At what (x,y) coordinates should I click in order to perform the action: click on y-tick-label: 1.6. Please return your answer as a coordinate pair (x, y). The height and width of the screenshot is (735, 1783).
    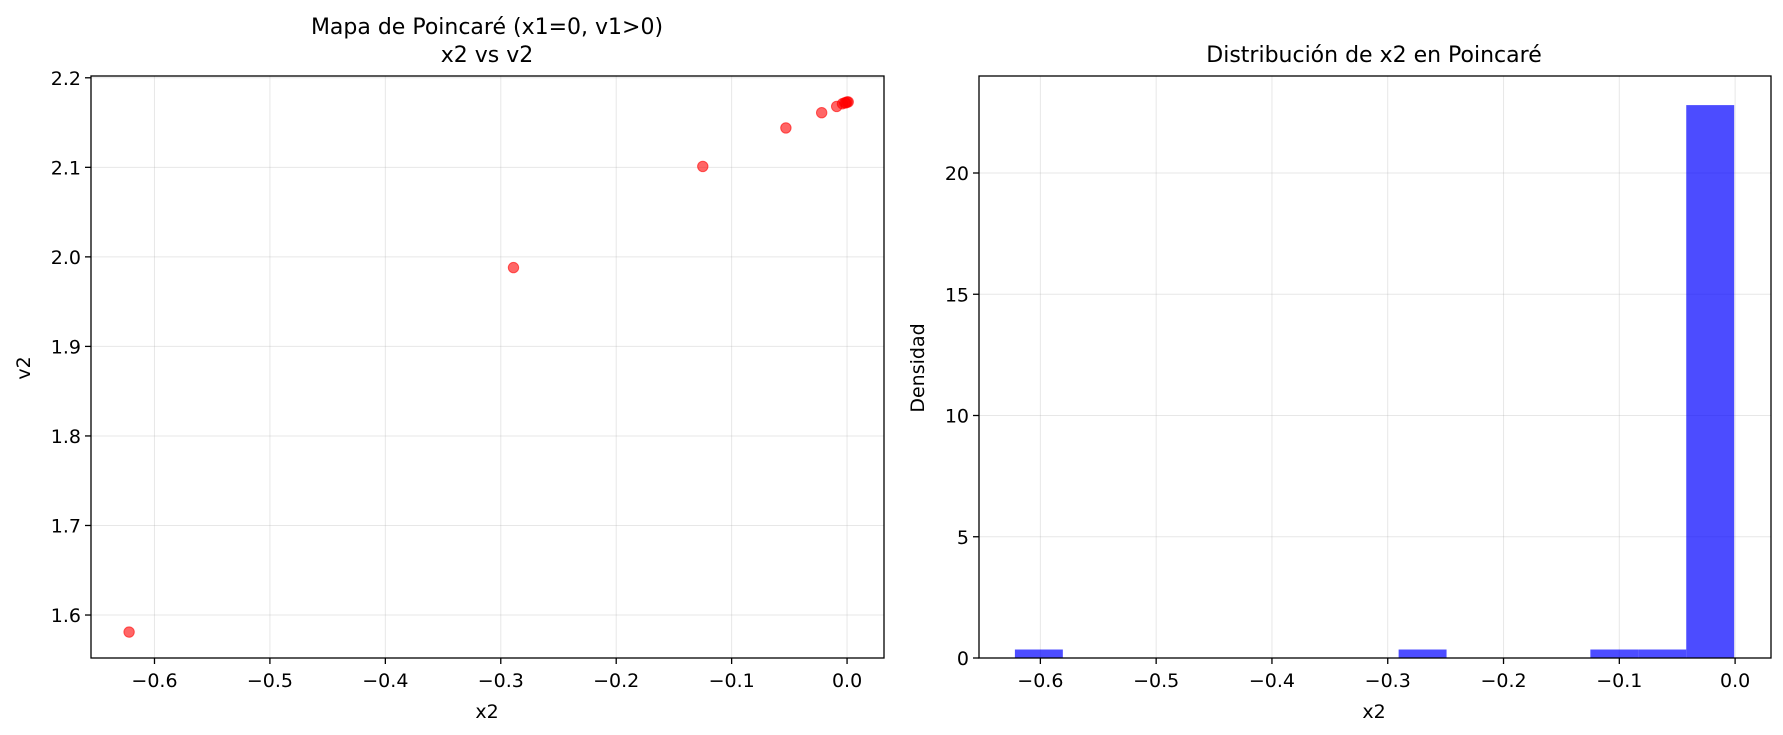
    Looking at the image, I should click on (66, 616).